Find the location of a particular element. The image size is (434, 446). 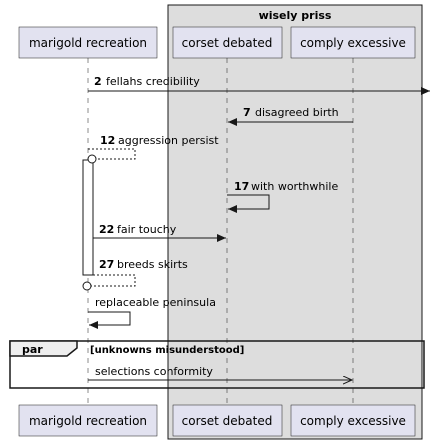

message-2-label: fellahs credibility is located at coordinates (153, 81).